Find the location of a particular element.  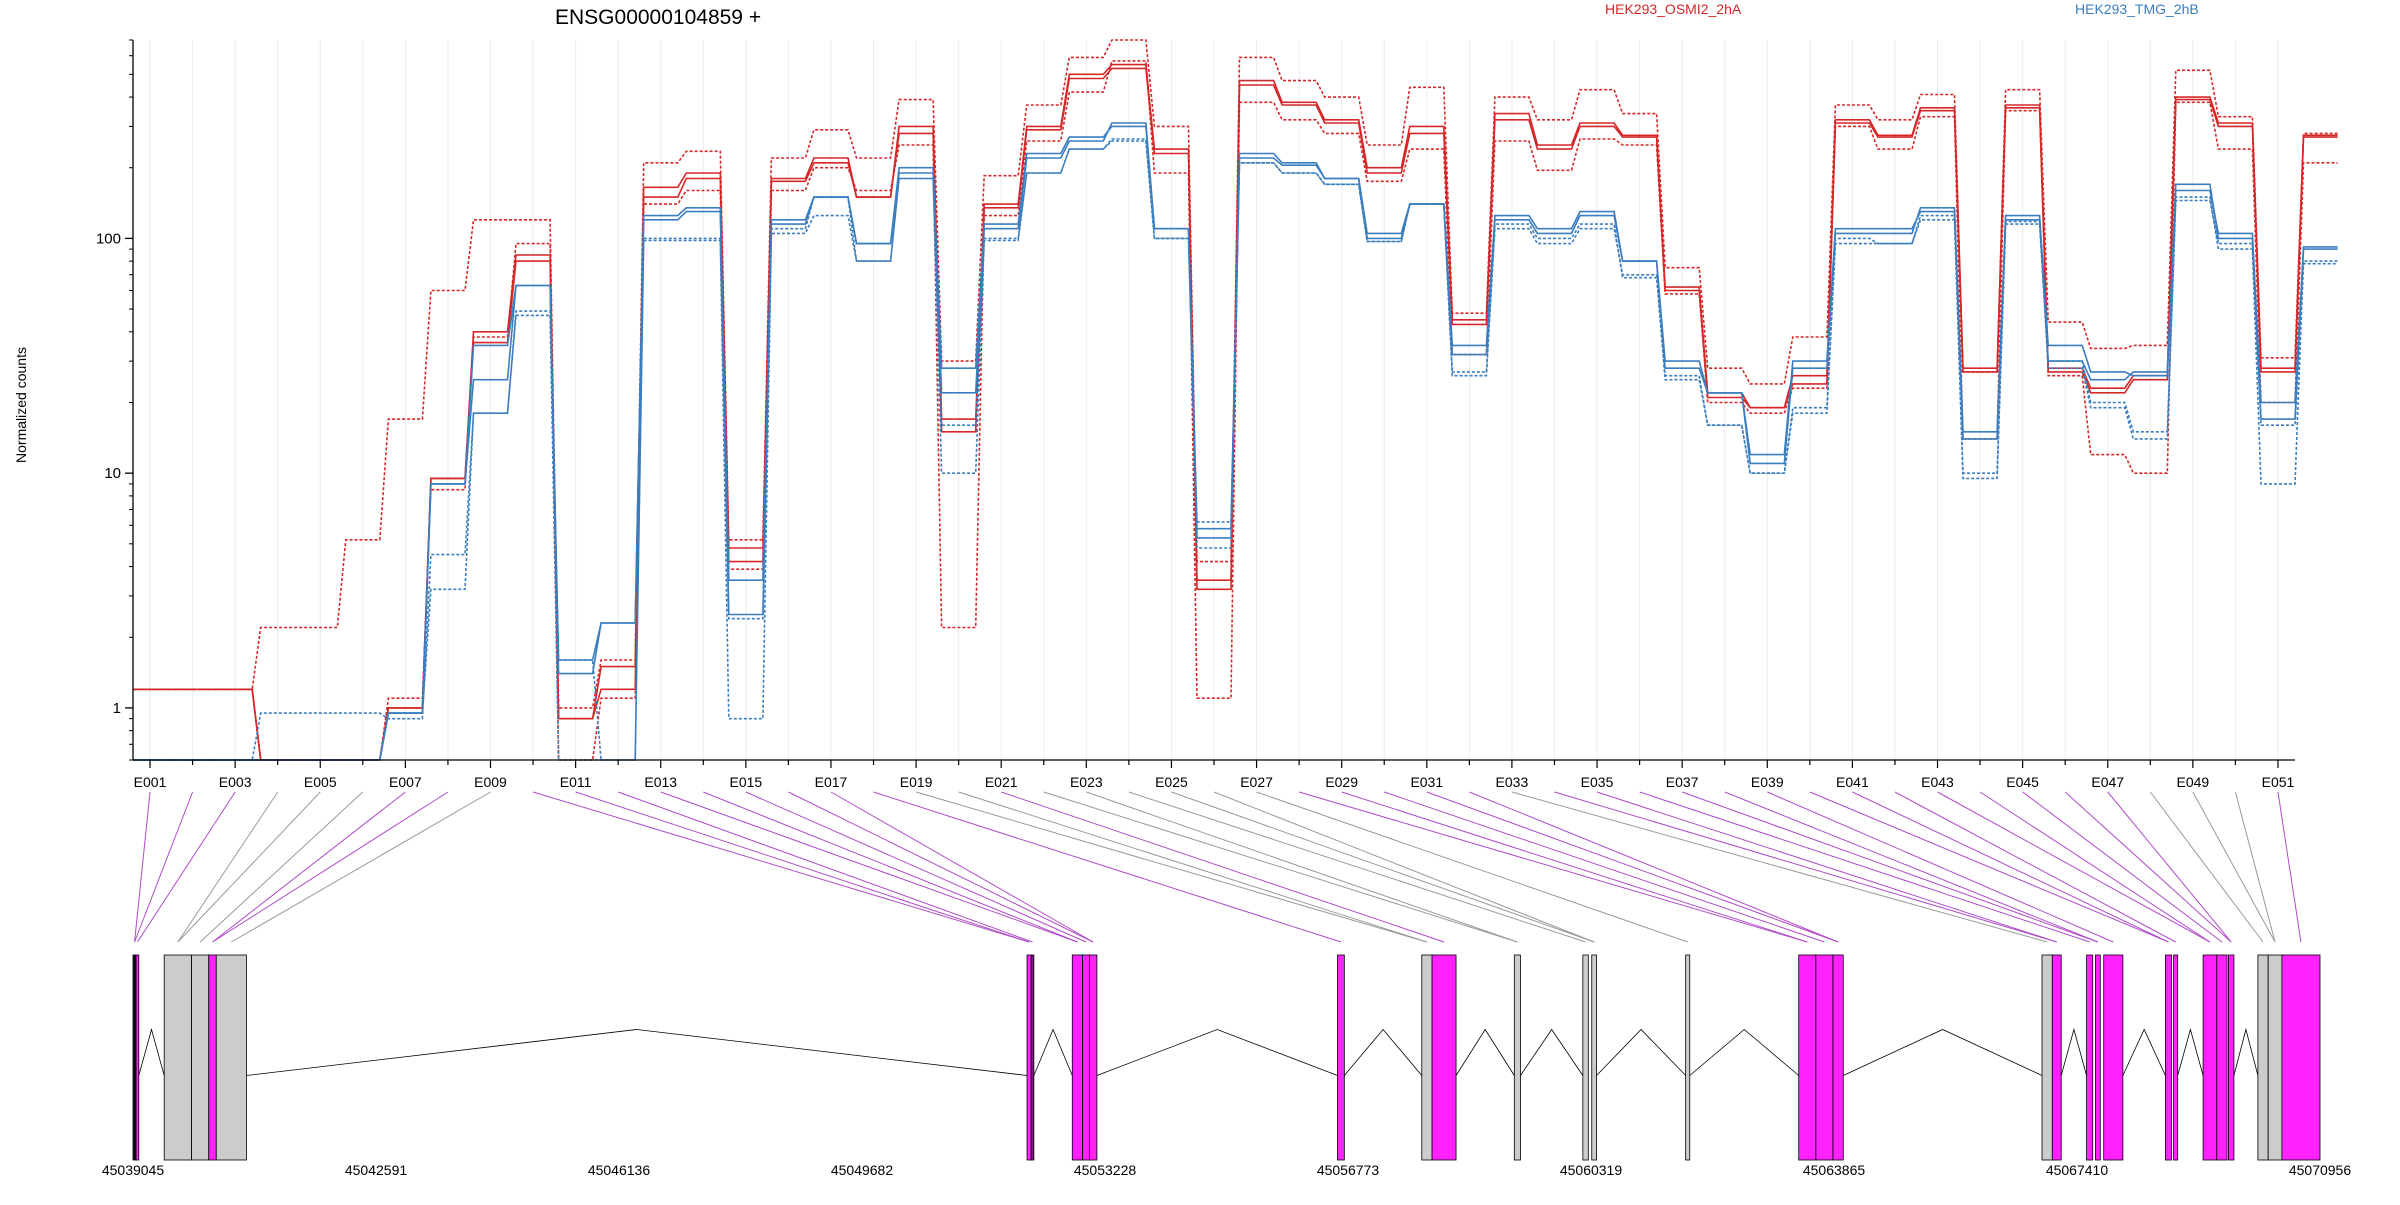

x-tick-label-E017: E017 is located at coordinates (831, 782).